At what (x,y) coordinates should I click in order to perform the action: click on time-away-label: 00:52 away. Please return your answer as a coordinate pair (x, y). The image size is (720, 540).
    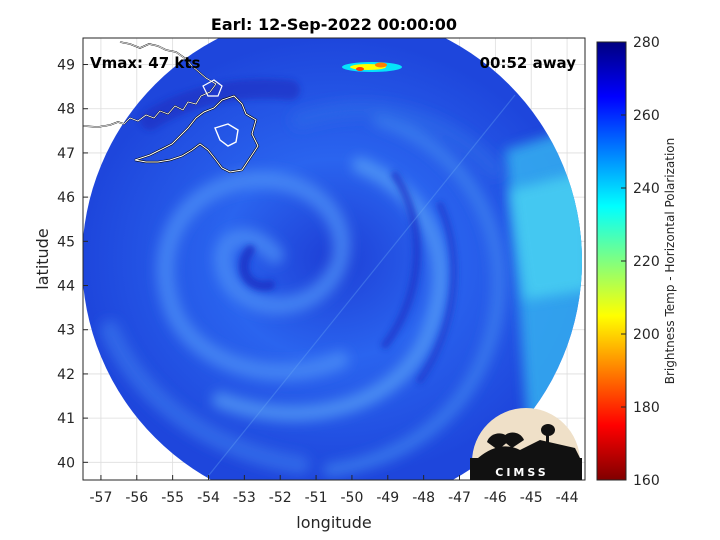
    Looking at the image, I should click on (528, 63).